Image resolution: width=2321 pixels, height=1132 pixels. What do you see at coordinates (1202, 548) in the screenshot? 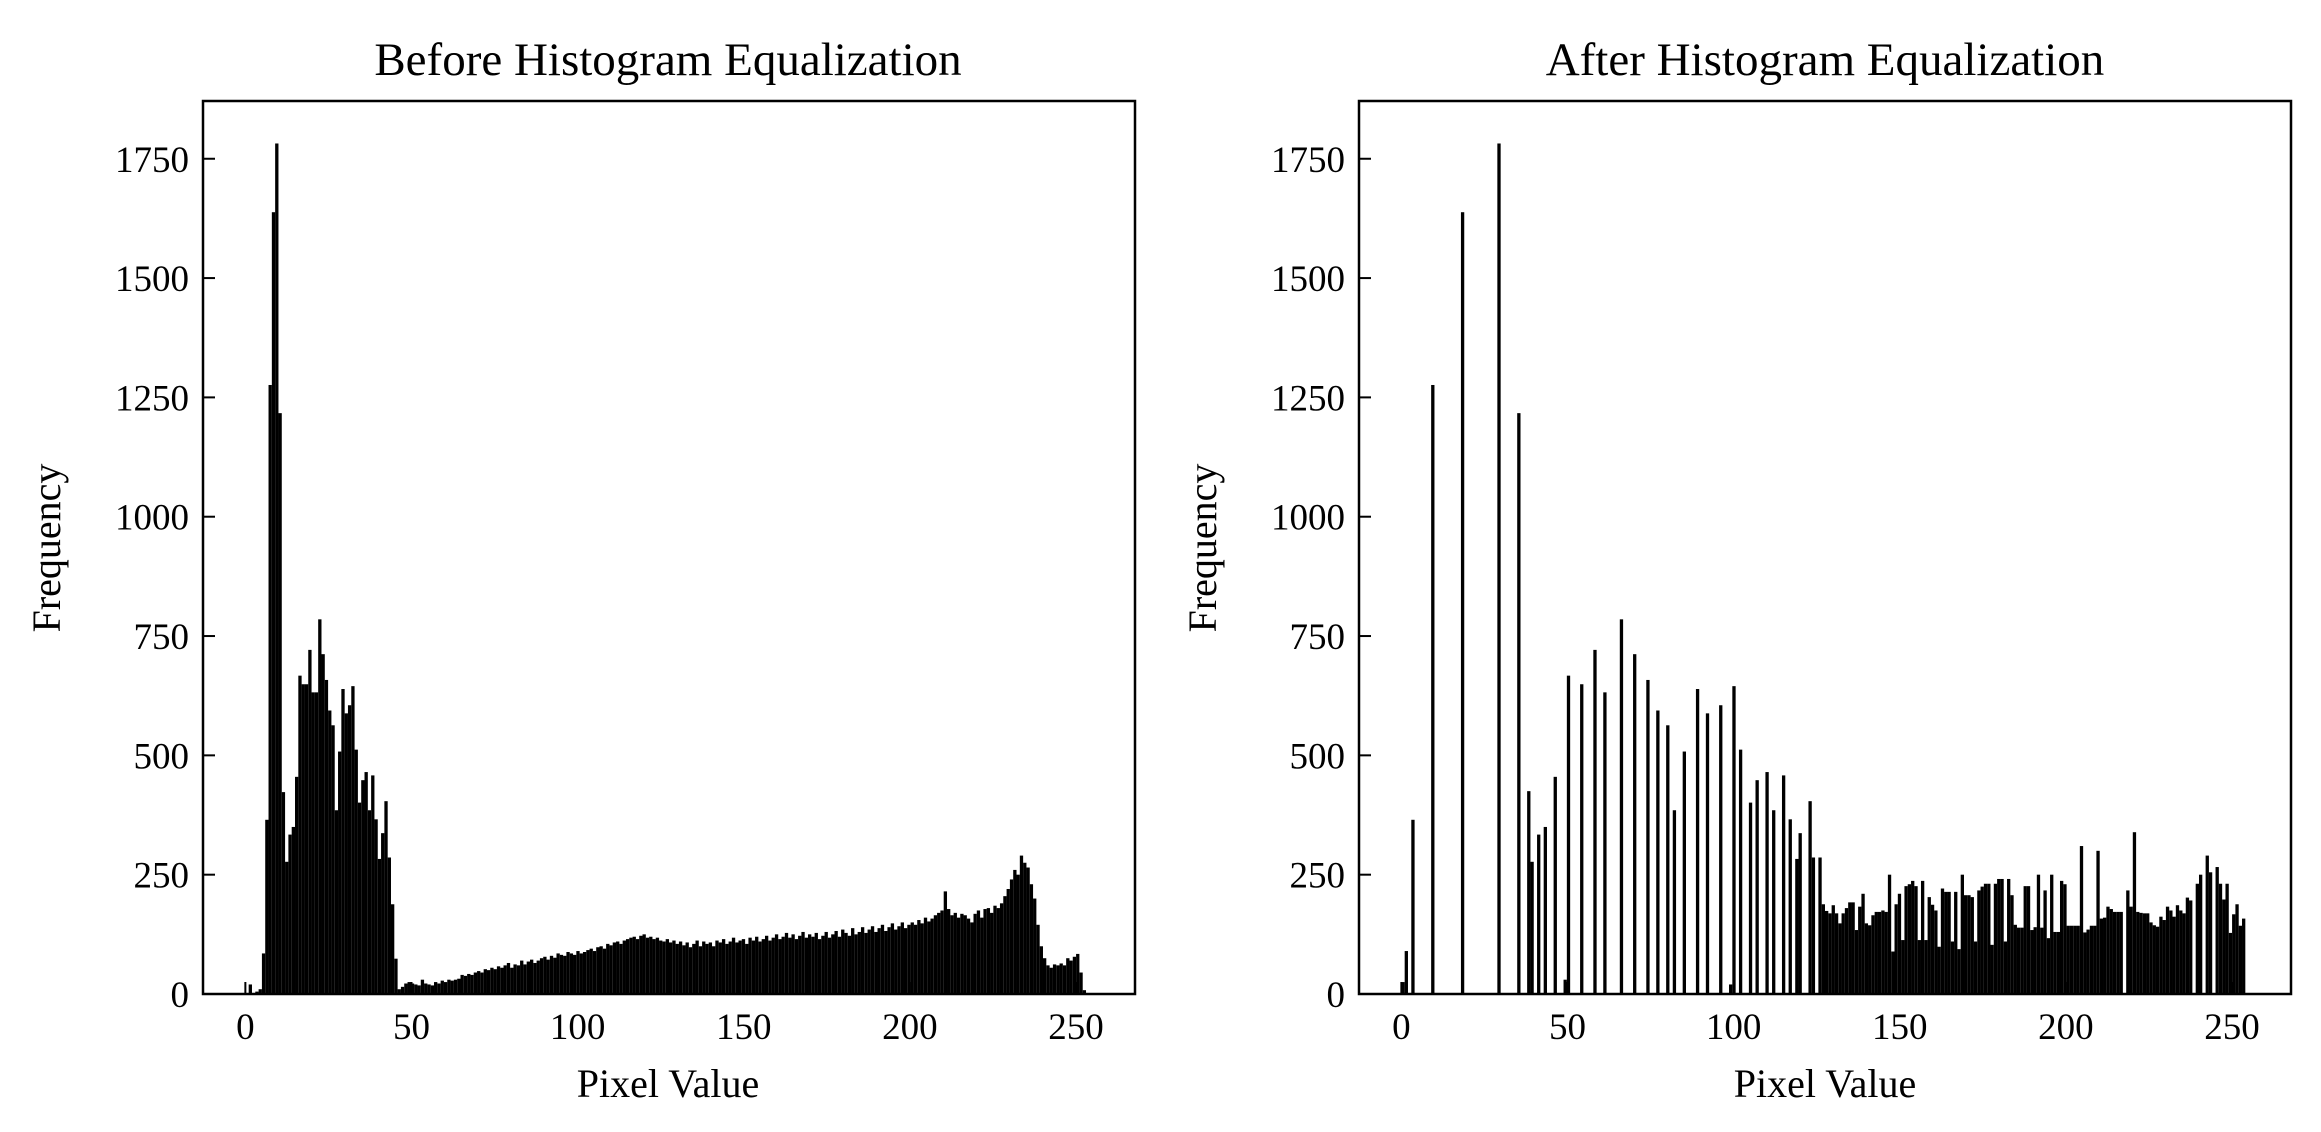
I see `y-axis-label: Frequency` at bounding box center [1202, 548].